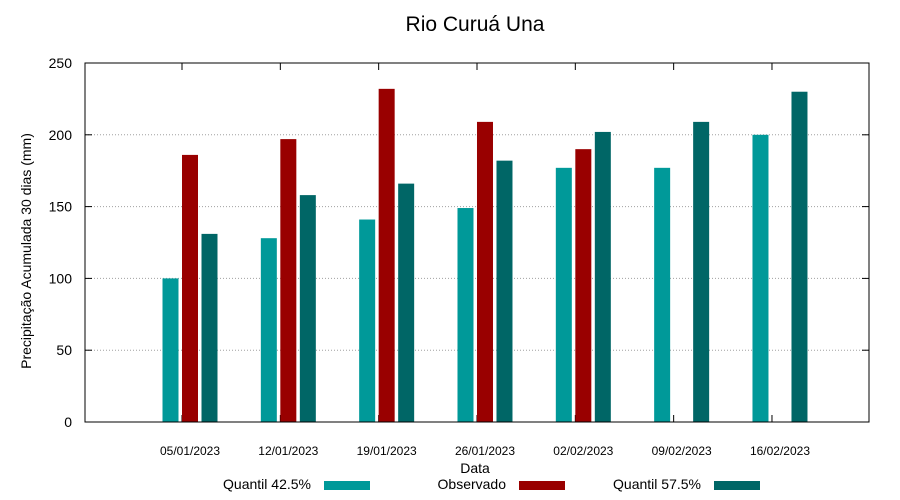 This screenshot has height=500, width=900. I want to click on x-tick-label: 02/02/2023, so click(583, 451).